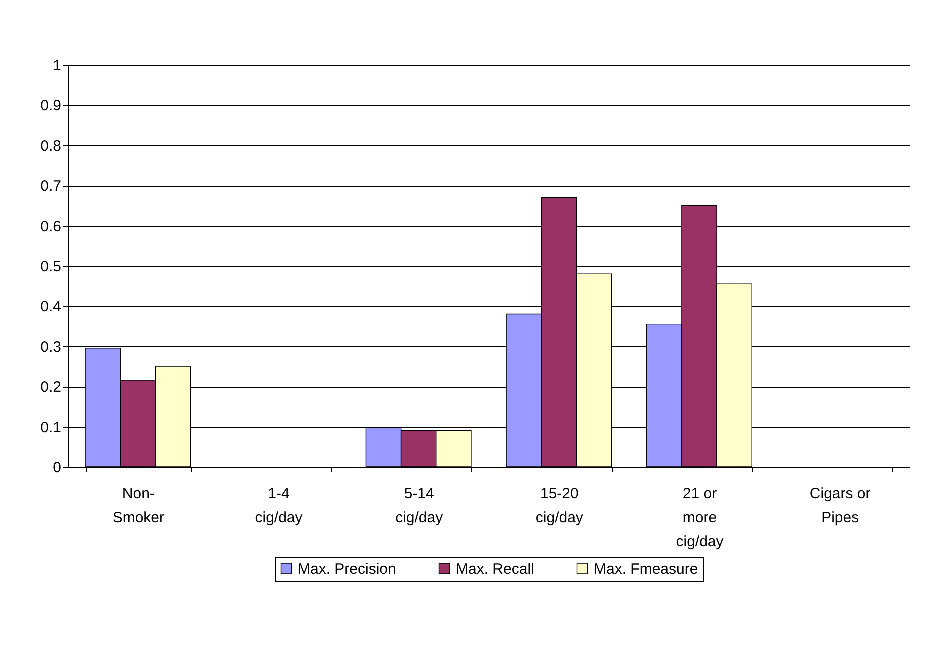 This screenshot has height=650, width=949. I want to click on x-tick-label: Cigars or Pipes, so click(840, 506).